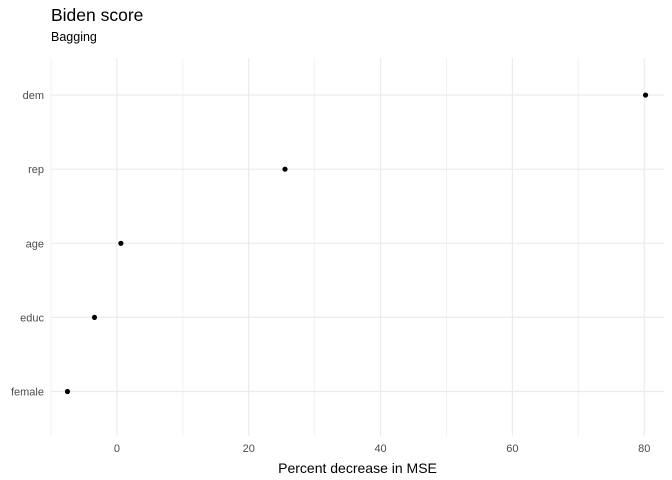  I want to click on x-axis-labels: 0 20 40 60 80, so click(382, 449).